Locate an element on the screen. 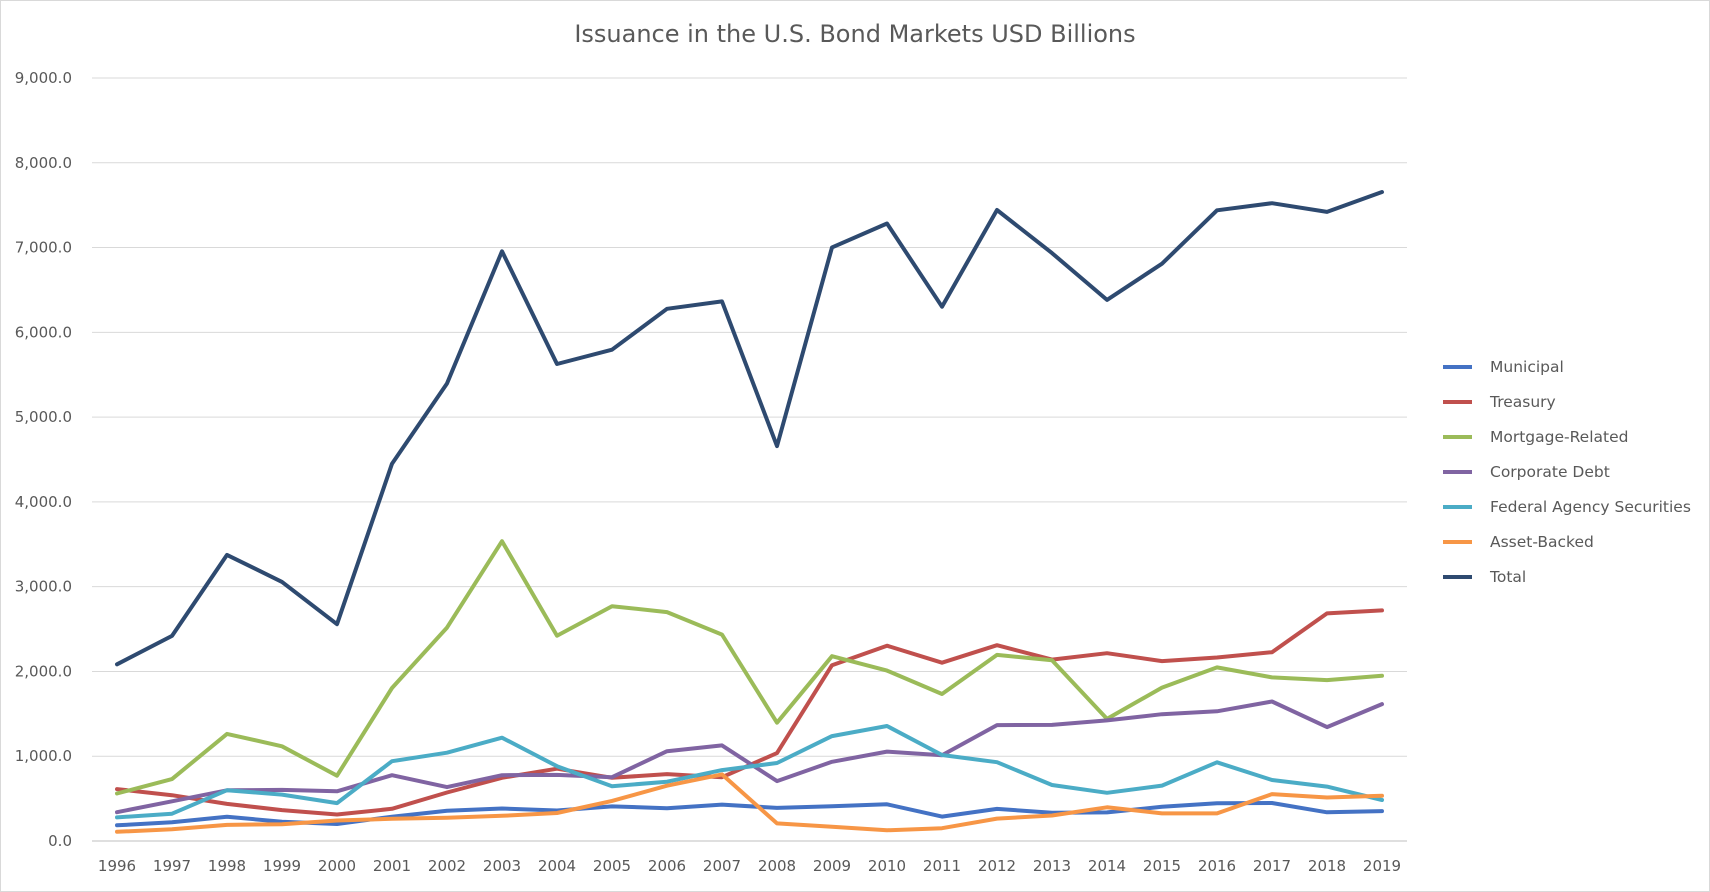 This screenshot has height=892, width=1710. y-tick-label: 8,000.0 is located at coordinates (43, 163).